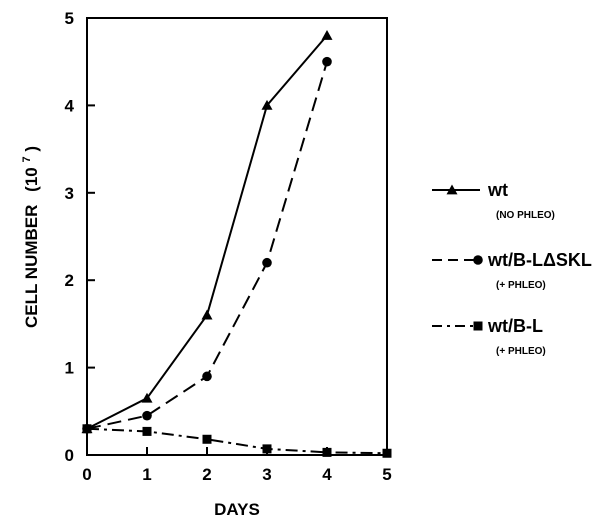  What do you see at coordinates (31, 179) in the screenshot?
I see `y-axis-unit-base: (10` at bounding box center [31, 179].